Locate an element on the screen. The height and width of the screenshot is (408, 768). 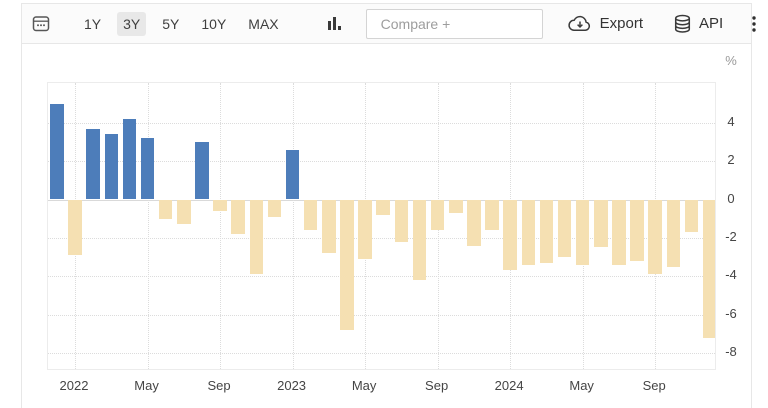
chart-toolbar: 1Y 3Y 5Y 10Y MAX is located at coordinates (389, 24).